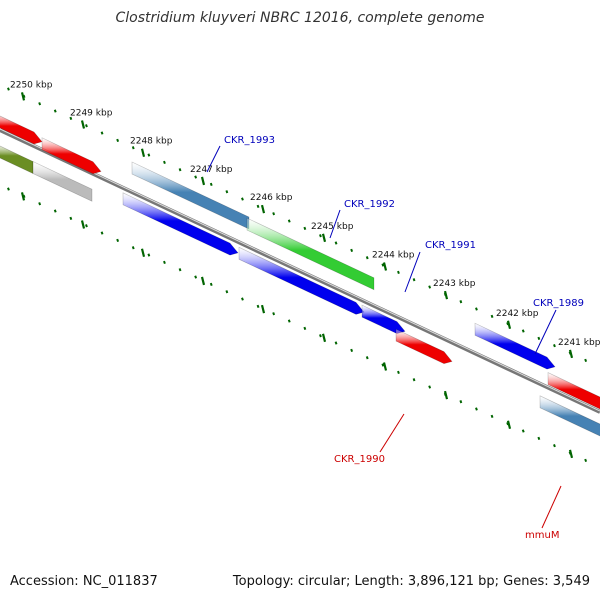 The height and width of the screenshot is (600, 600). What do you see at coordinates (91, 114) in the screenshot?
I see `scale-tick-label: 2249 kbp` at bounding box center [91, 114].